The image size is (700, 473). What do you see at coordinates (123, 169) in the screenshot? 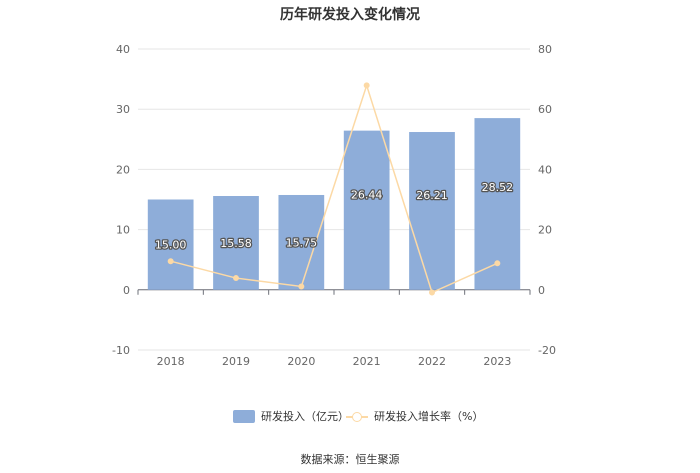
I see `y-left-tick-label: 20` at bounding box center [123, 169].